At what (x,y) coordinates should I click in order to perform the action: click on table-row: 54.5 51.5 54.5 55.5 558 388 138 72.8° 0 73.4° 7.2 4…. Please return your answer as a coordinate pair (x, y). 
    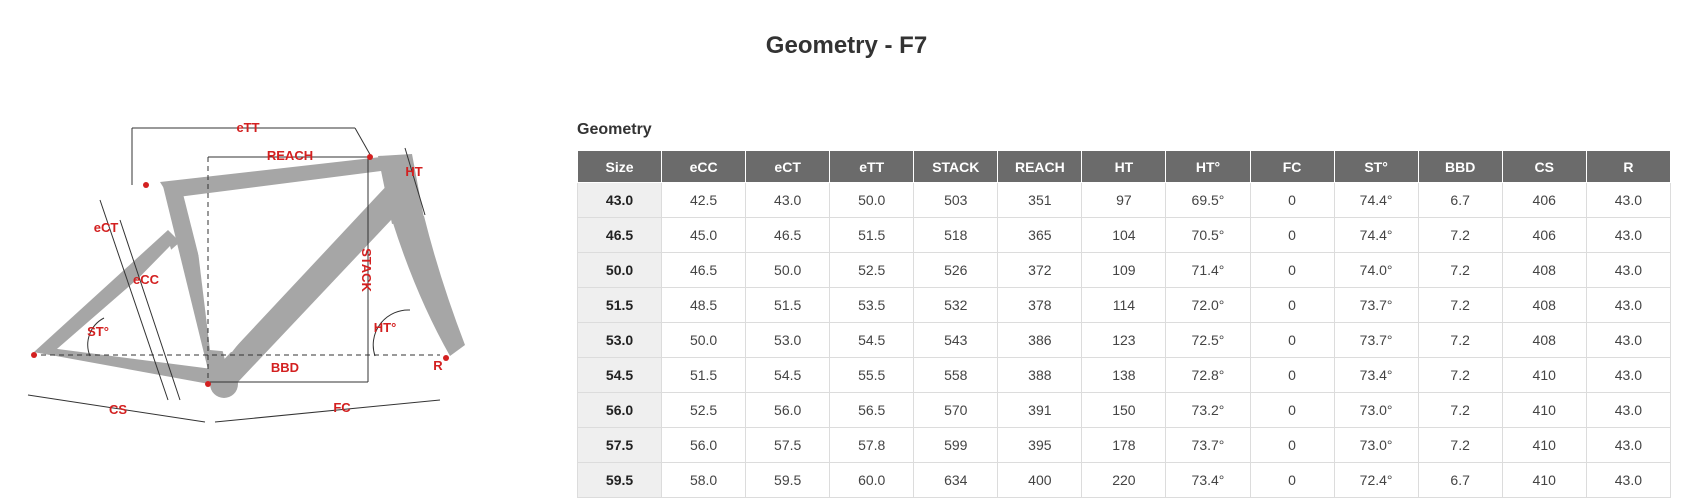
    Looking at the image, I should click on (1124, 375).